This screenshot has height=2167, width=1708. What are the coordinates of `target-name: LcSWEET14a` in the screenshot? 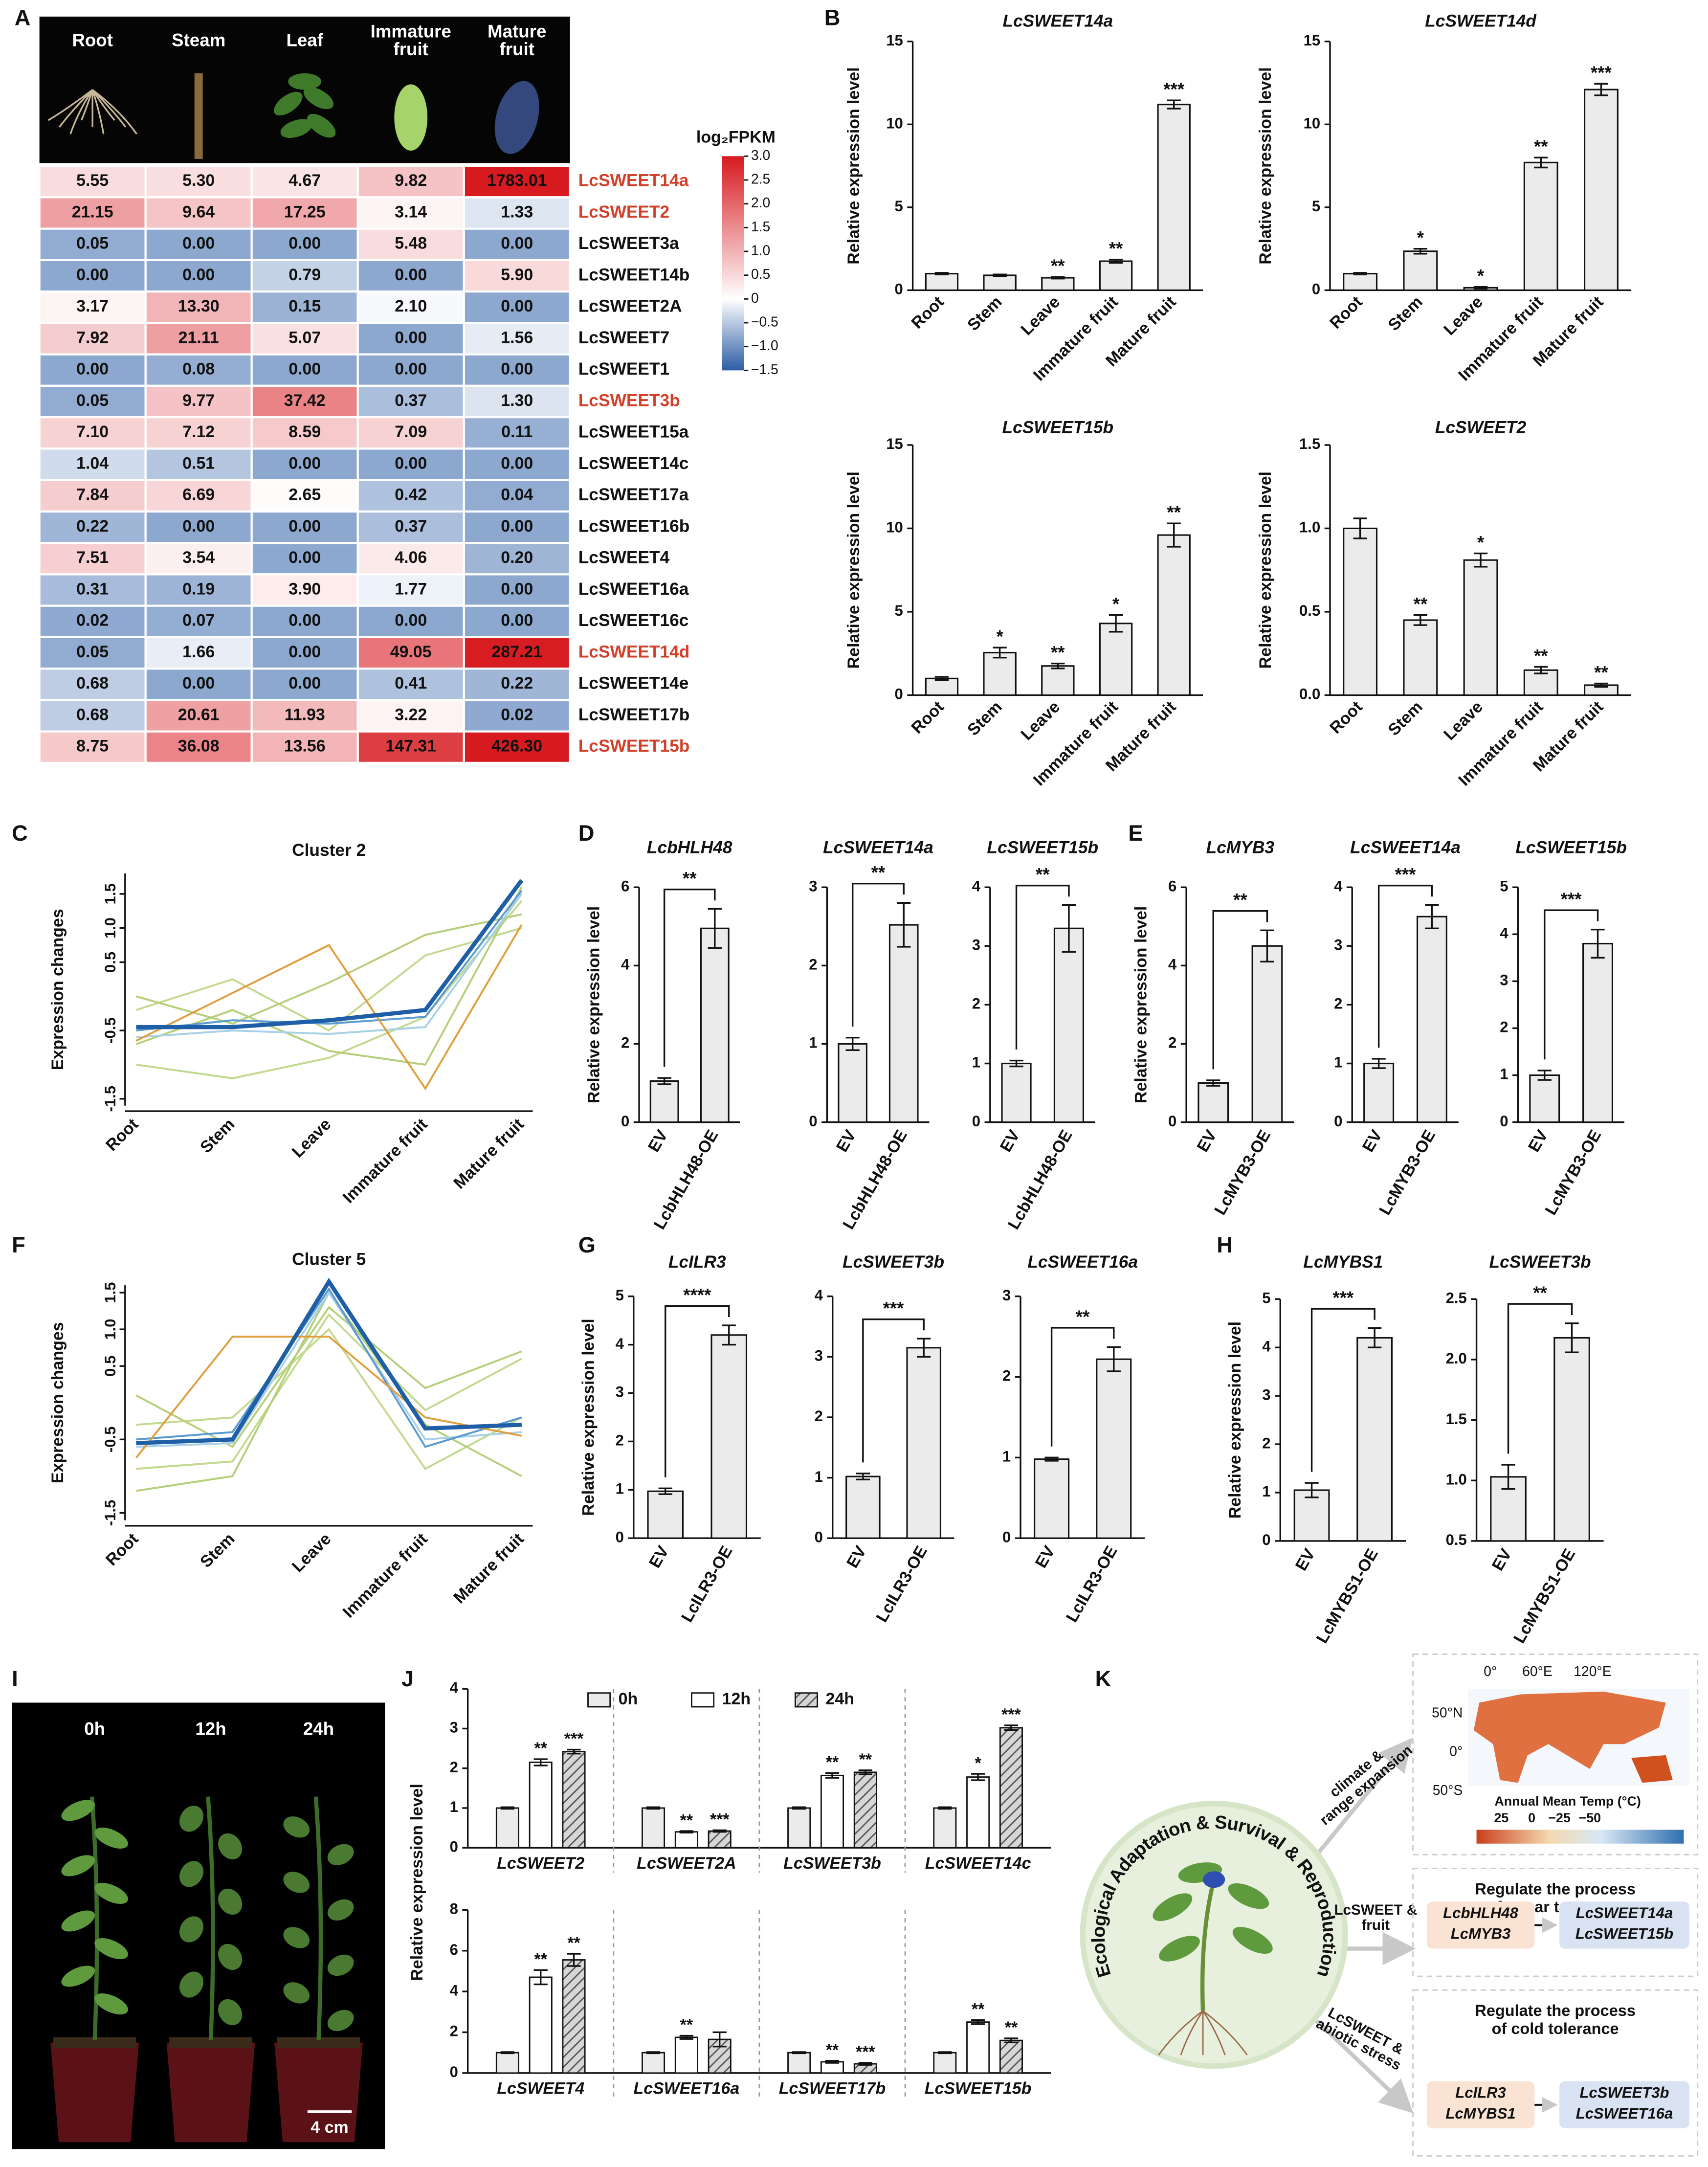 It's located at (1624, 1913).